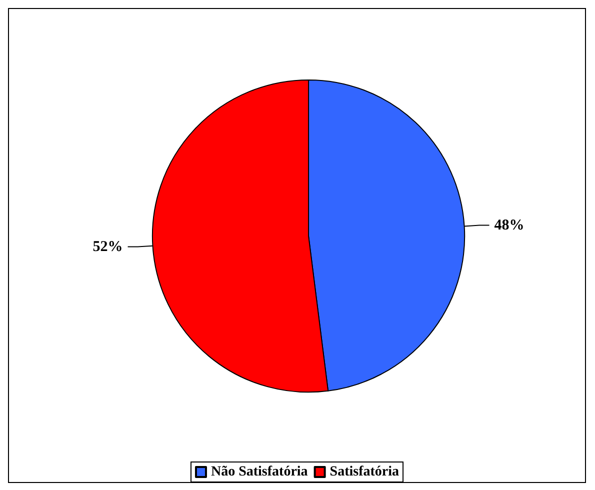  Describe the element at coordinates (509, 225) in the screenshot. I see `data-label: 48%` at that location.